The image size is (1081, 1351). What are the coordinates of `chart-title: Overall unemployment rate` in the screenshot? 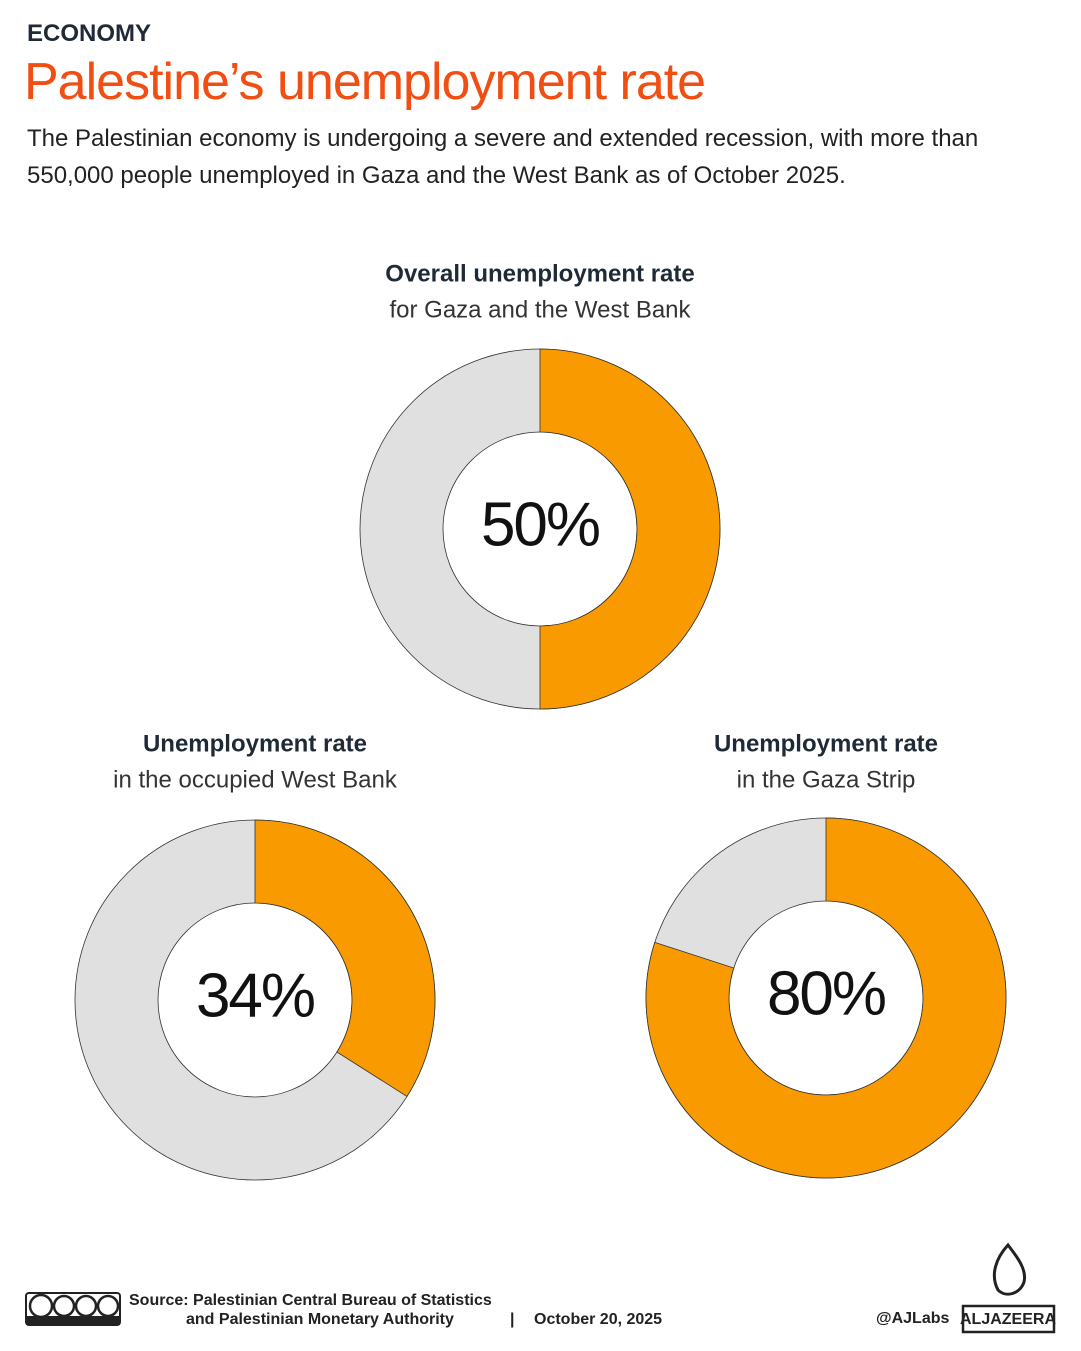 It's located at (539, 273).